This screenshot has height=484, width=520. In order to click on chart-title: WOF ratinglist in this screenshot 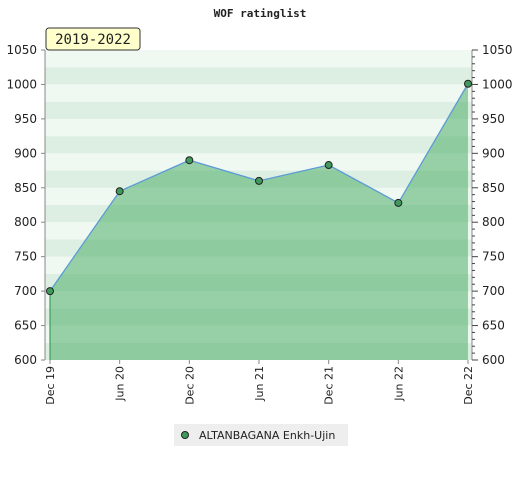, I will do `click(260, 13)`.